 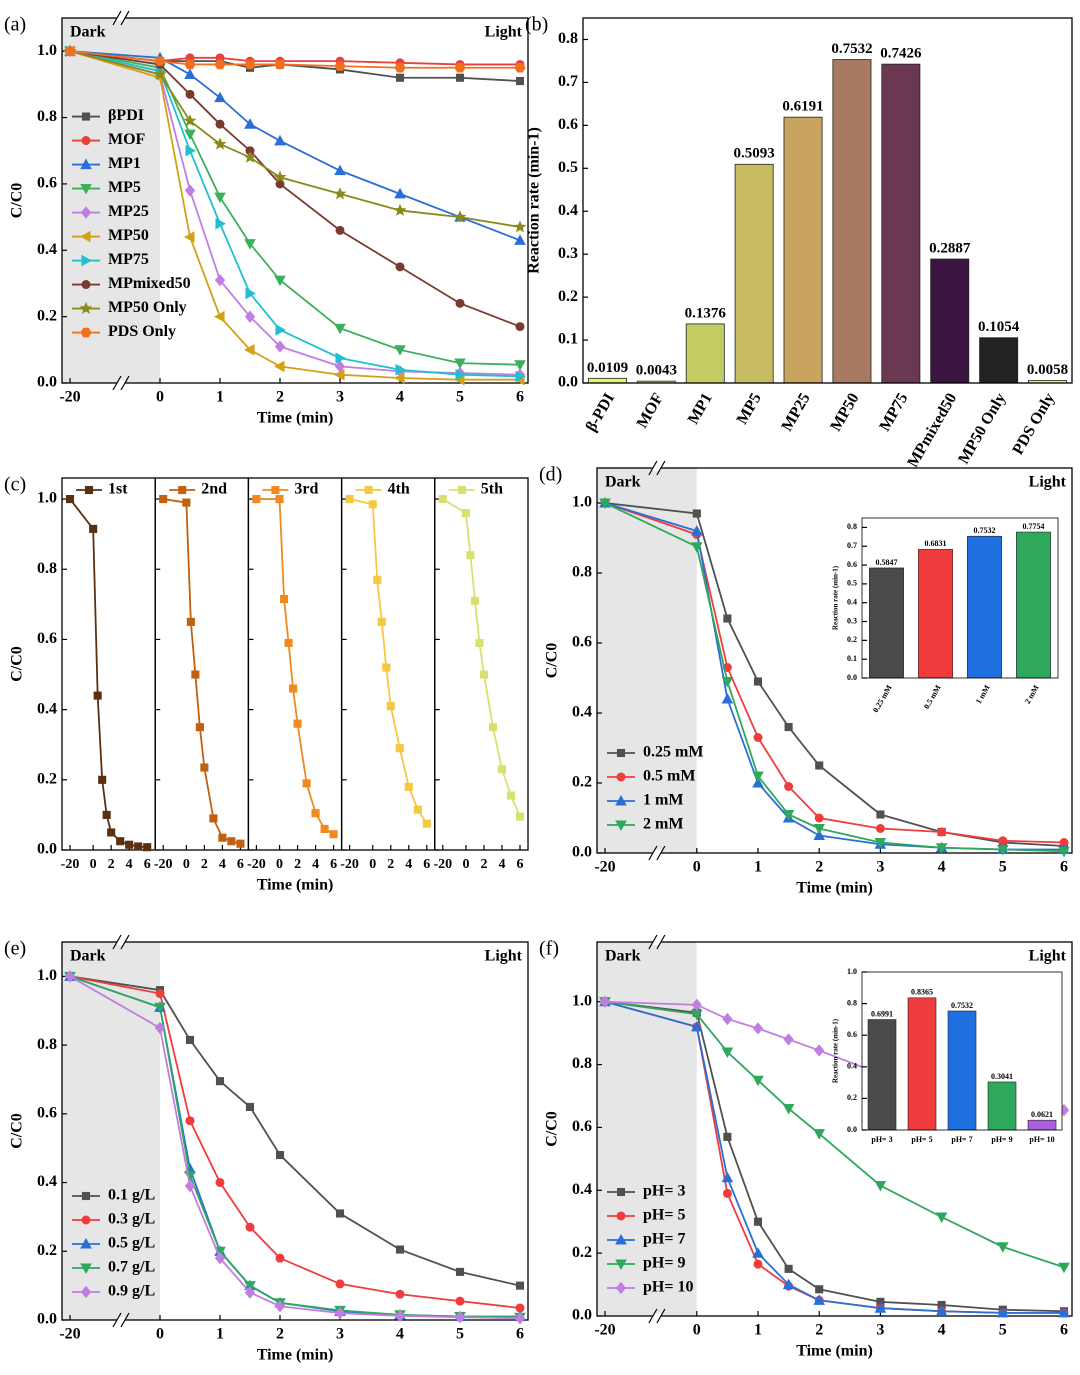 I want to click on y-tick-label: 0.5, so click(x=568, y=167).